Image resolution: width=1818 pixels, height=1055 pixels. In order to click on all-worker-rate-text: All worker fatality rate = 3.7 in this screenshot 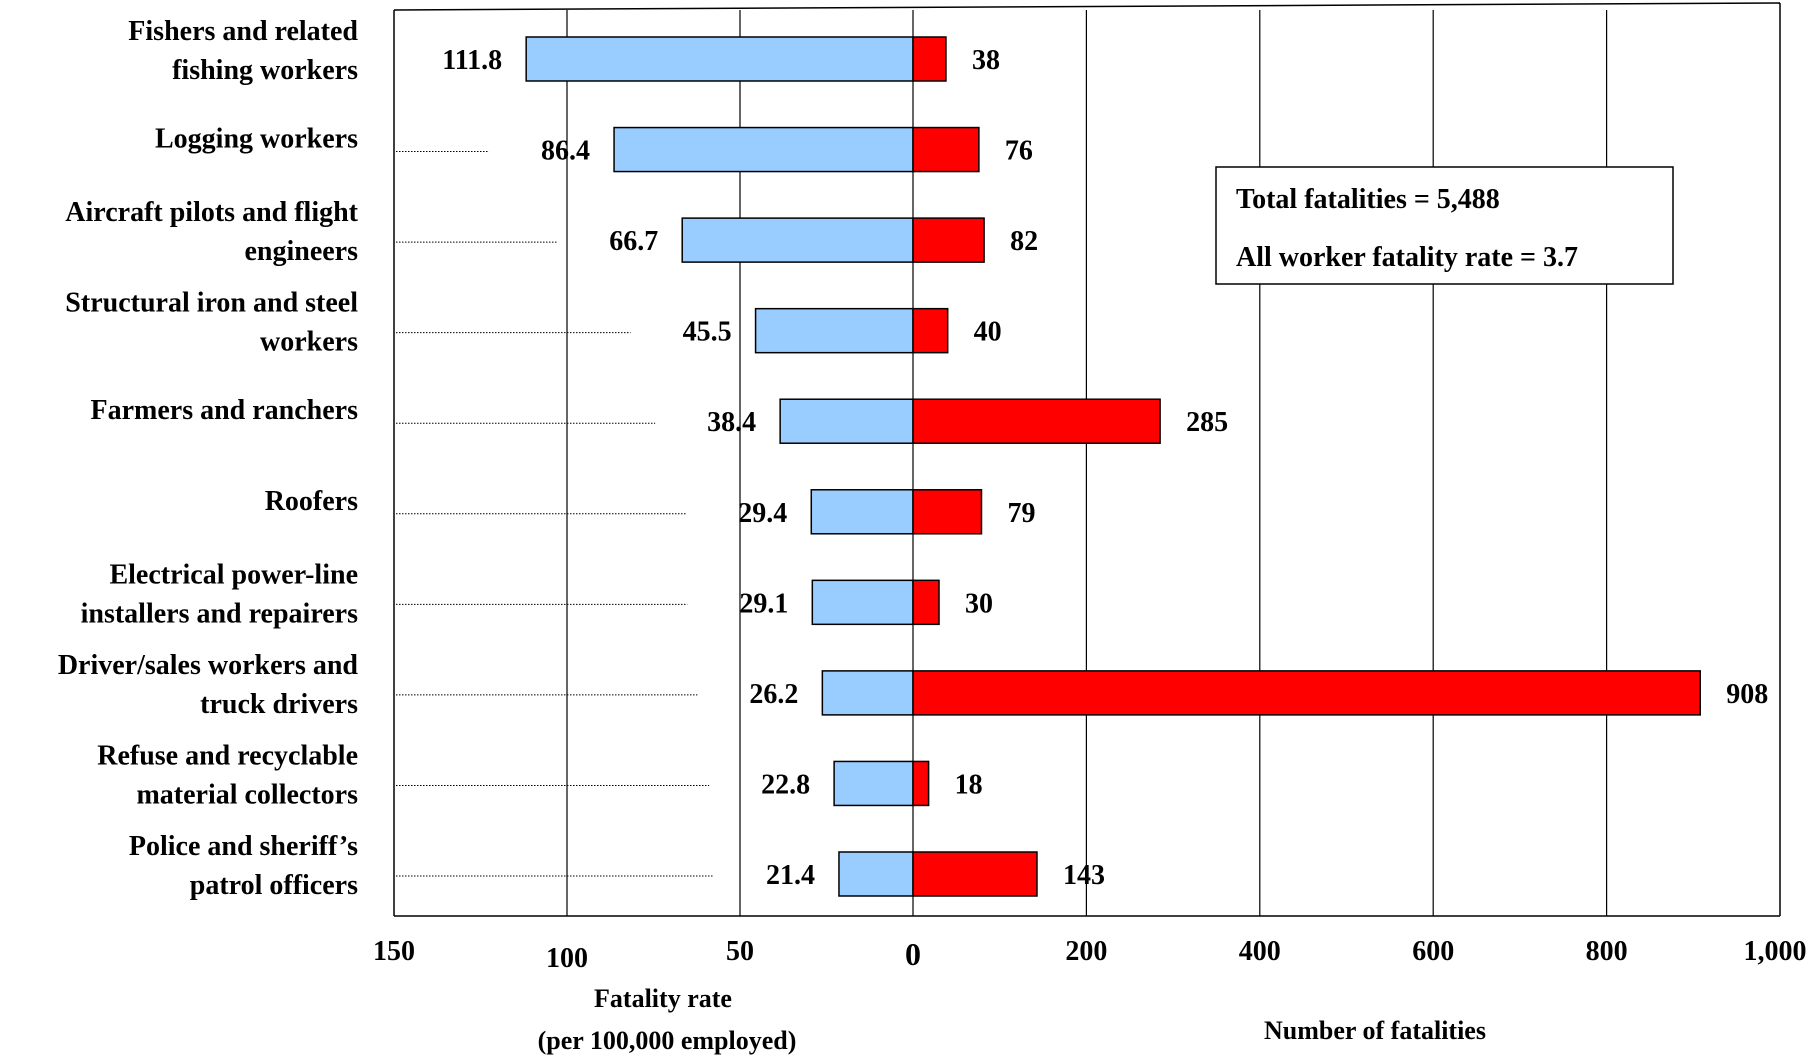, I will do `click(1407, 257)`.